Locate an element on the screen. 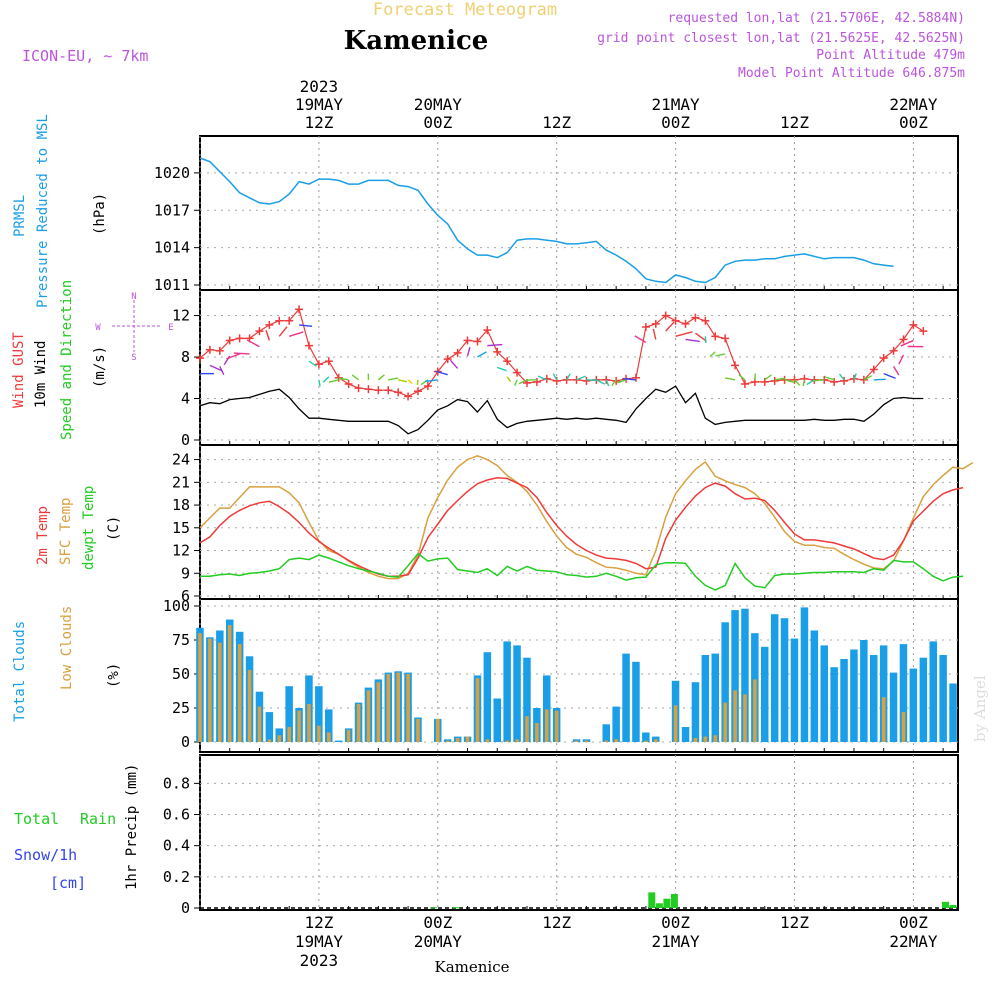 The width and height of the screenshot is (1000, 1000). temp-unit: (C) is located at coordinates (114, 528).